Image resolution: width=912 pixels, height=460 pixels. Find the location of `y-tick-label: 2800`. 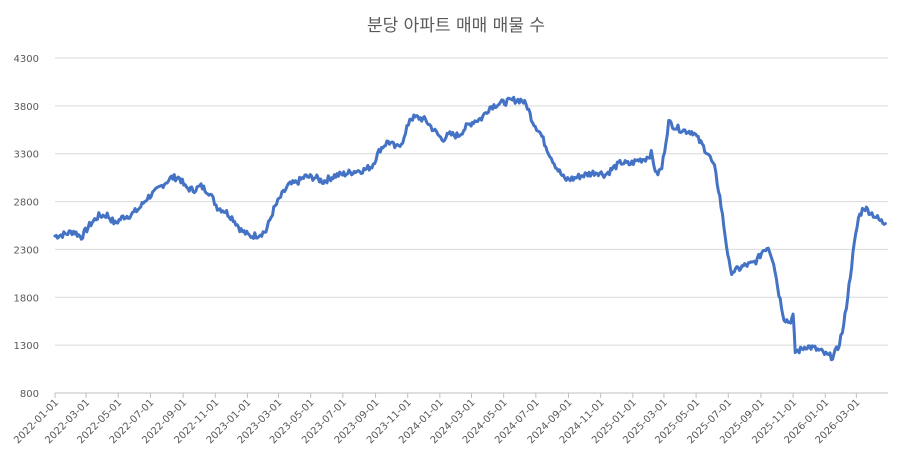

y-tick-label: 2800 is located at coordinates (26, 203).